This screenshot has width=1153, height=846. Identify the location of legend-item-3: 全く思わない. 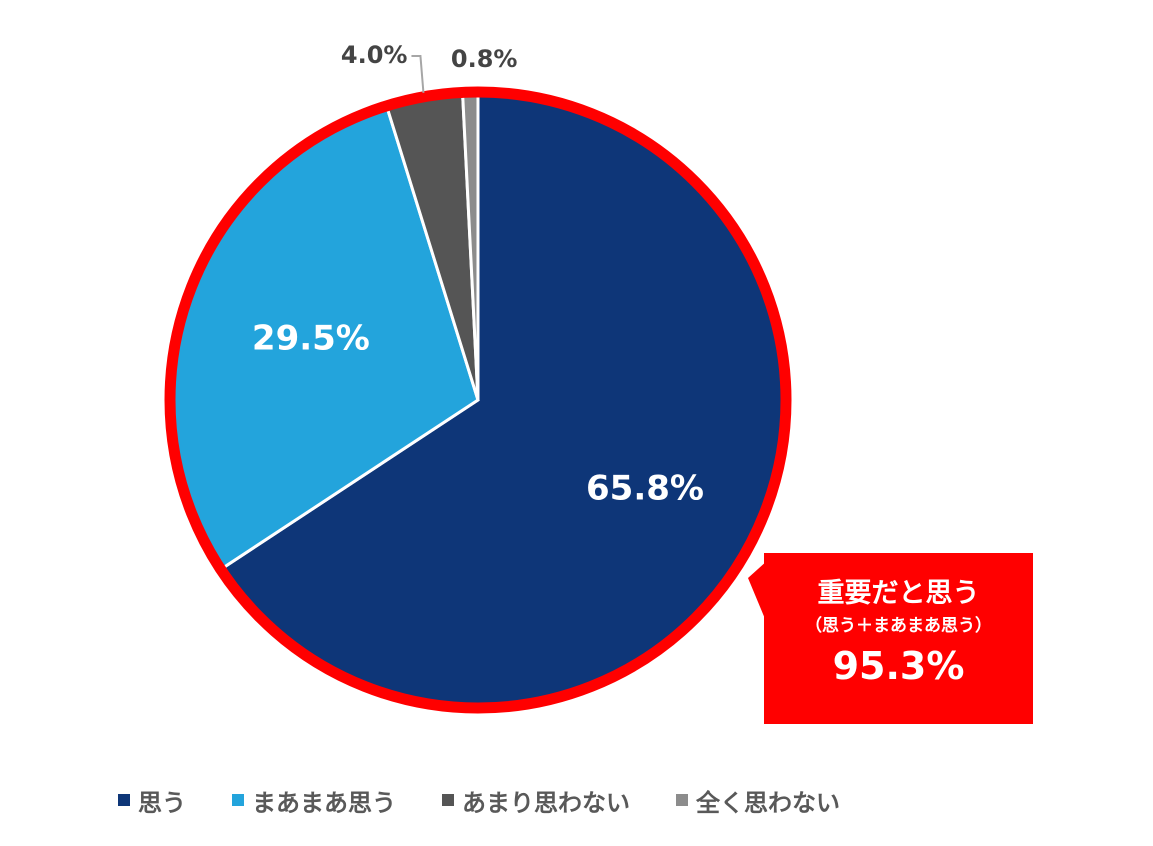
(758, 800).